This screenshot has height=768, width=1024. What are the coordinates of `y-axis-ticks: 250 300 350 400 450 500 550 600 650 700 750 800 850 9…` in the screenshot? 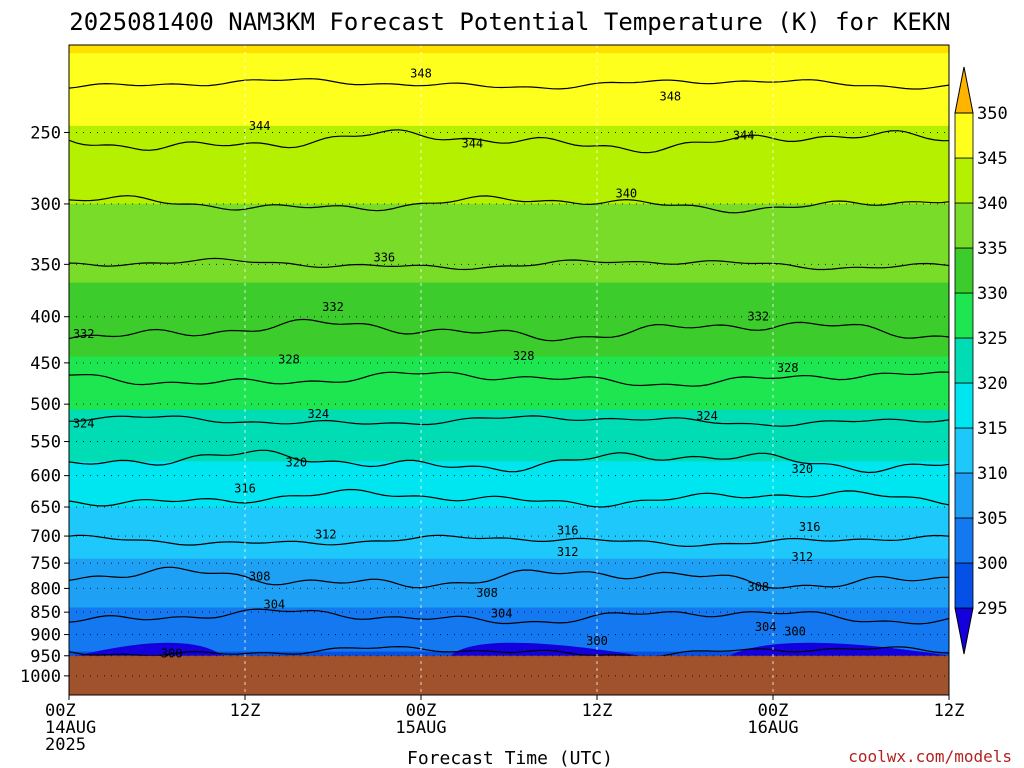 It's located at (44, 405).